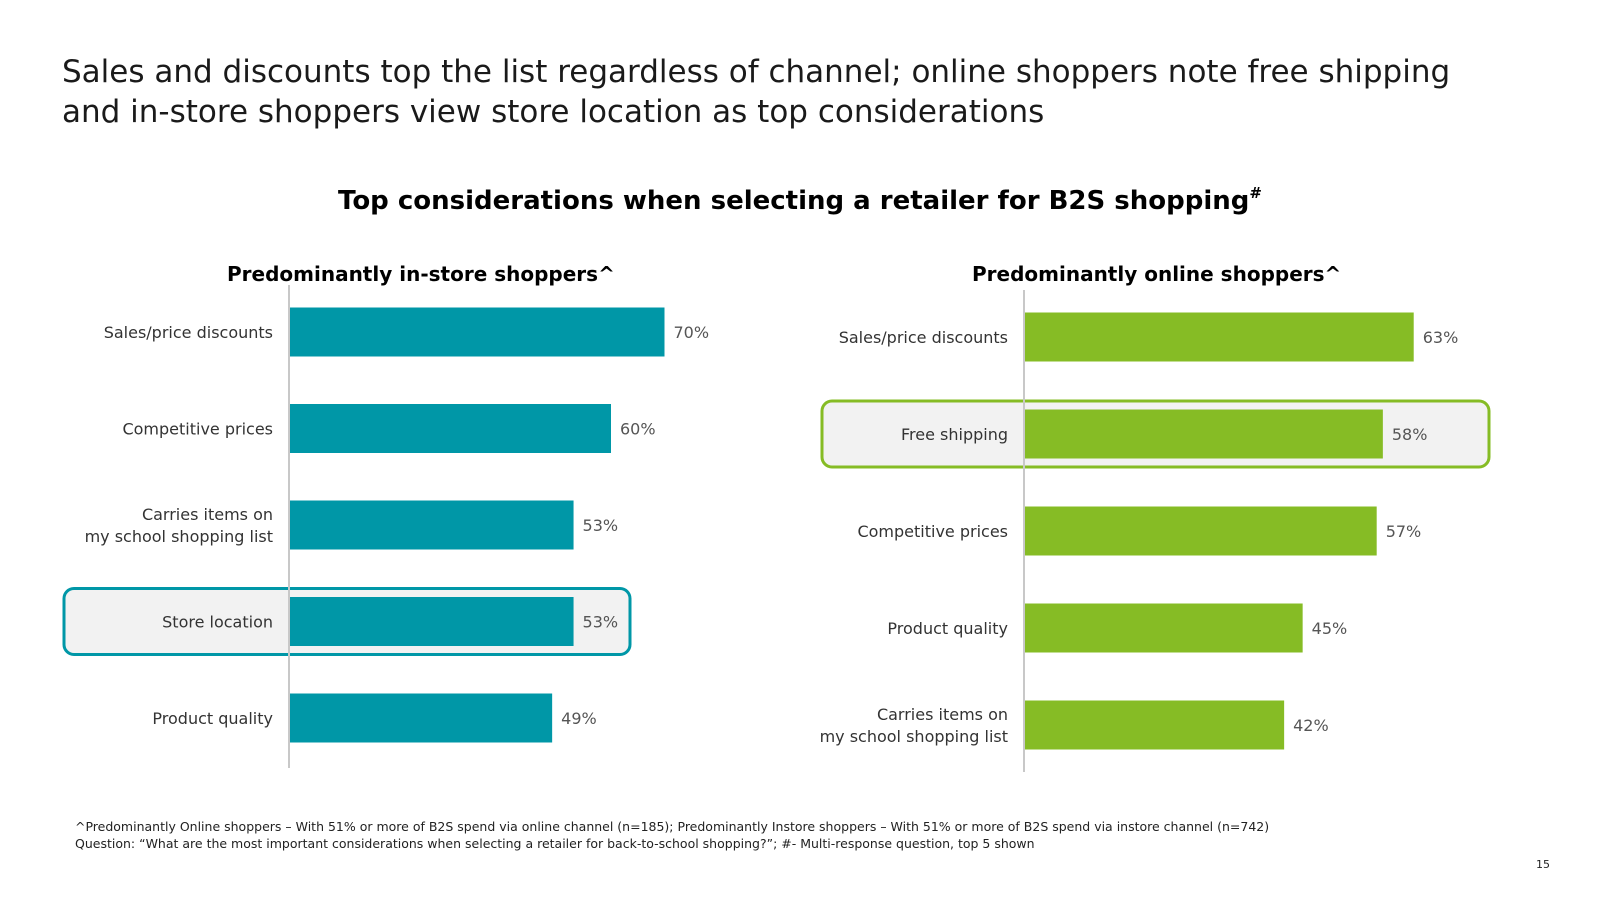  Describe the element at coordinates (1441, 337) in the screenshot. I see `online-bar-value-label: 63%` at that location.